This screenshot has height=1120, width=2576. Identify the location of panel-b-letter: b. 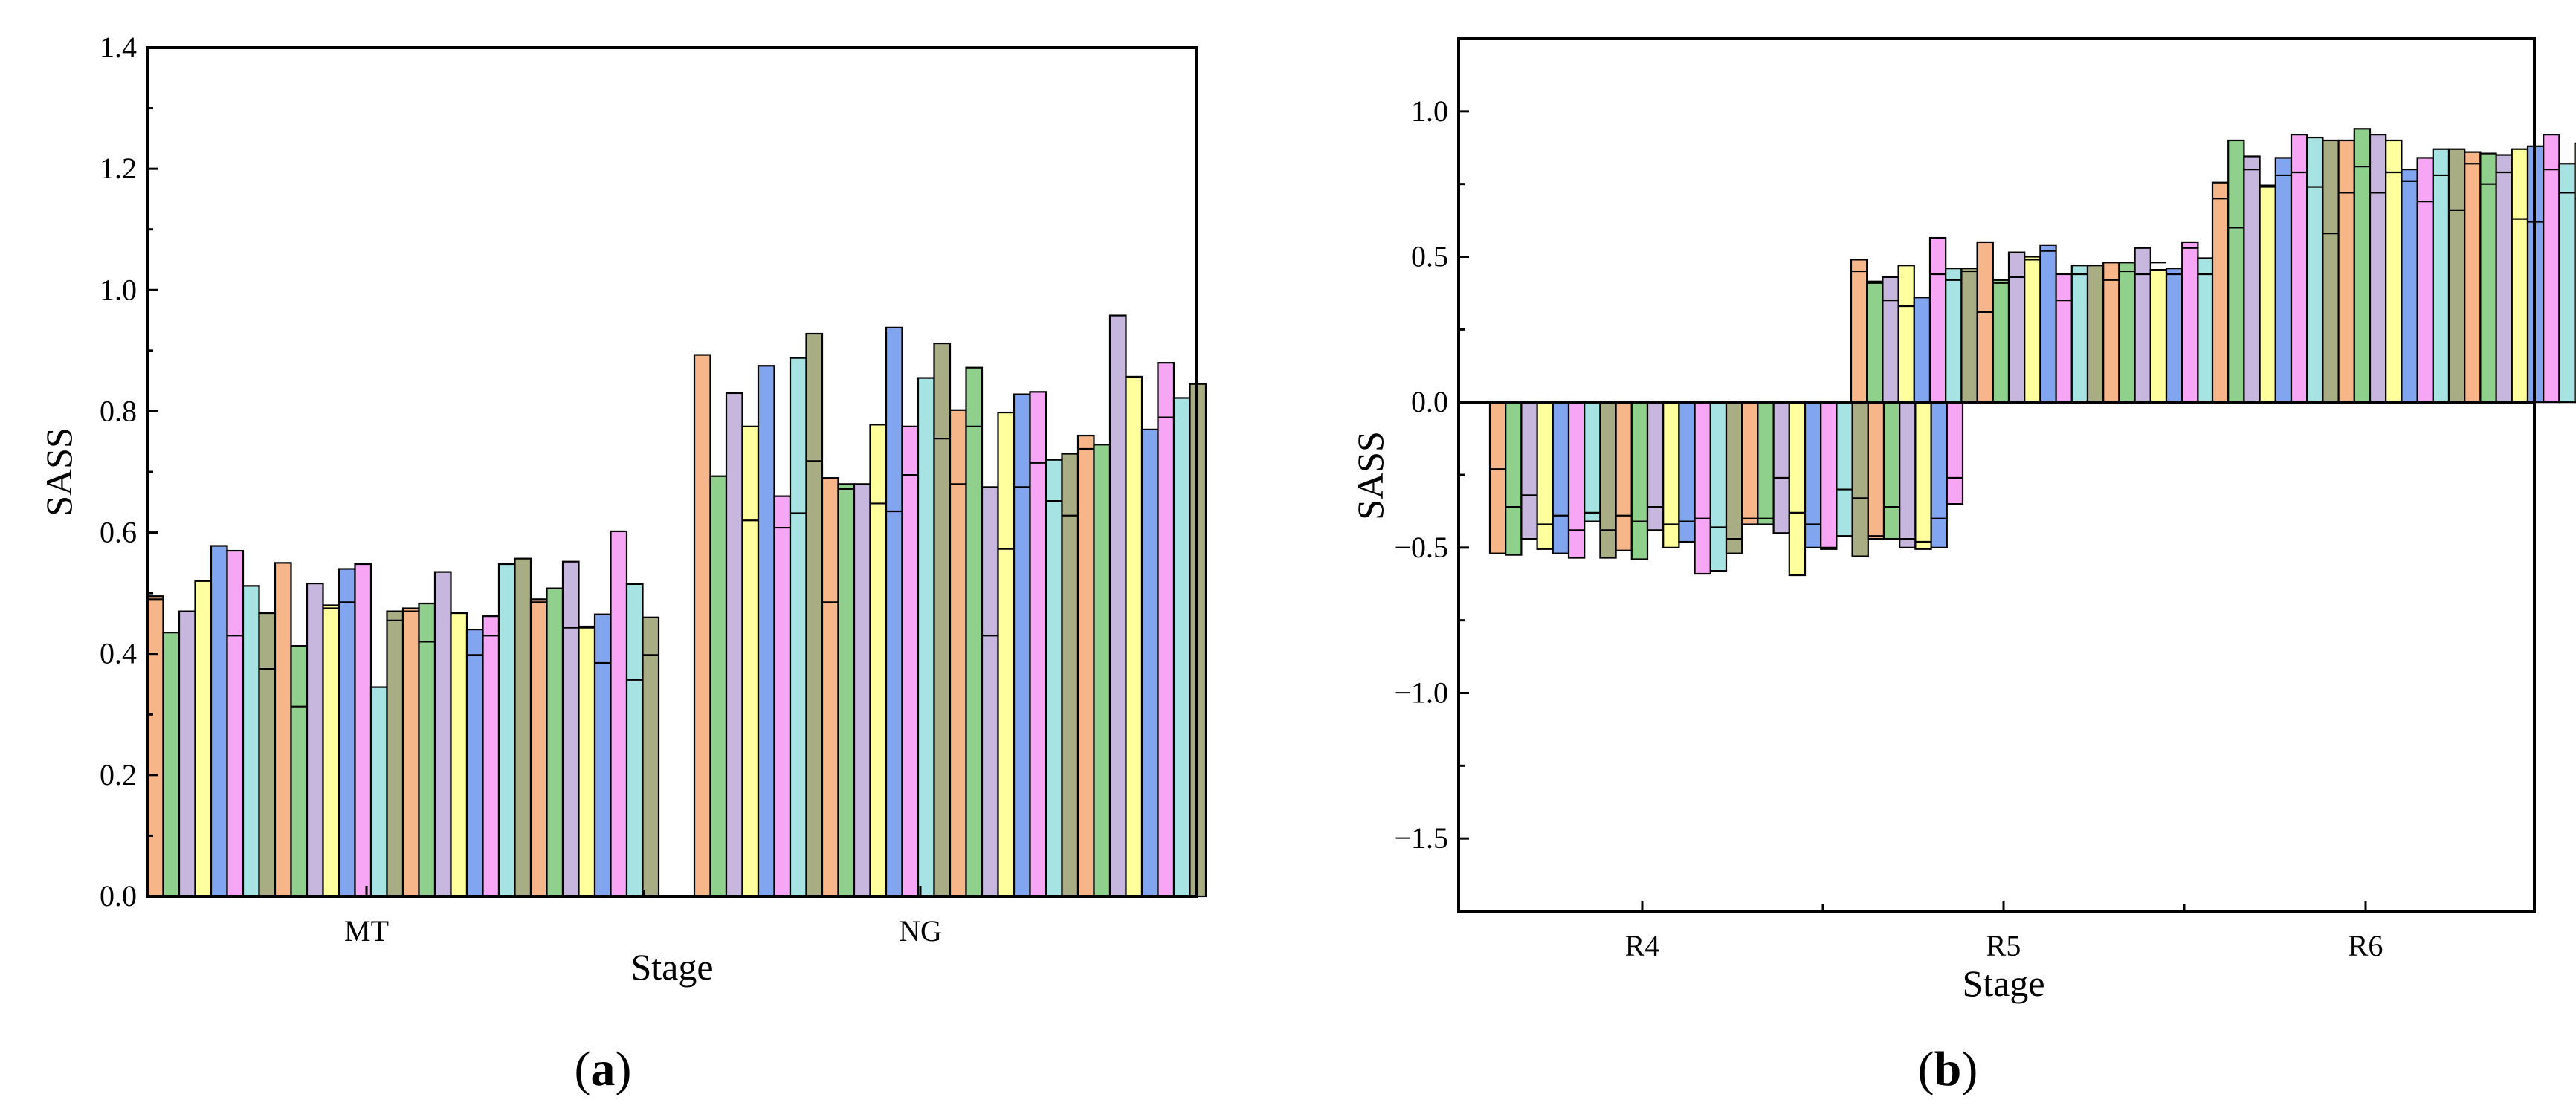
(1948, 1069).